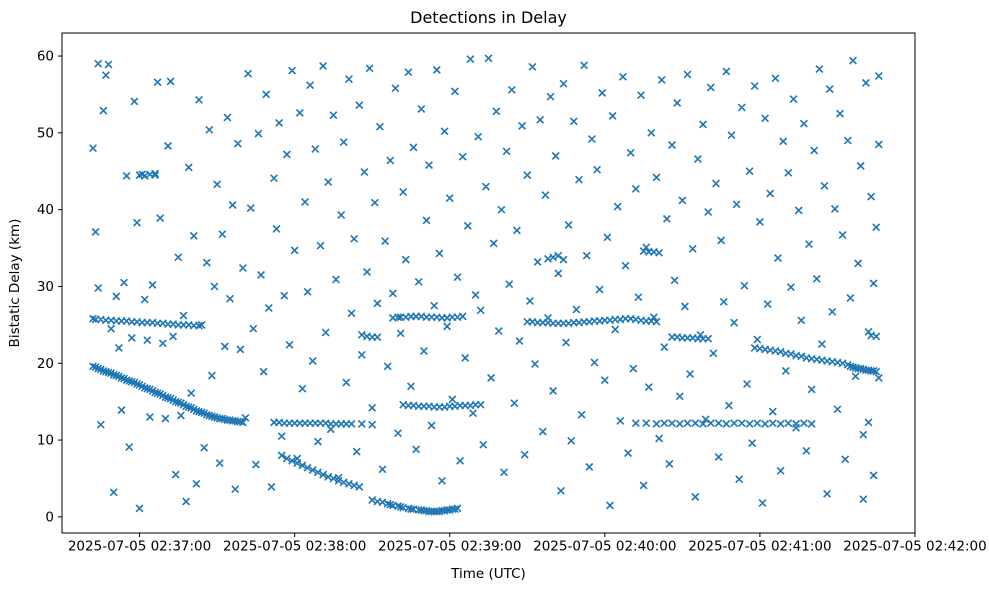 The width and height of the screenshot is (989, 594). Describe the element at coordinates (139, 547) in the screenshot. I see `x-tick-label: 2025-07-05 02:37:00` at that location.